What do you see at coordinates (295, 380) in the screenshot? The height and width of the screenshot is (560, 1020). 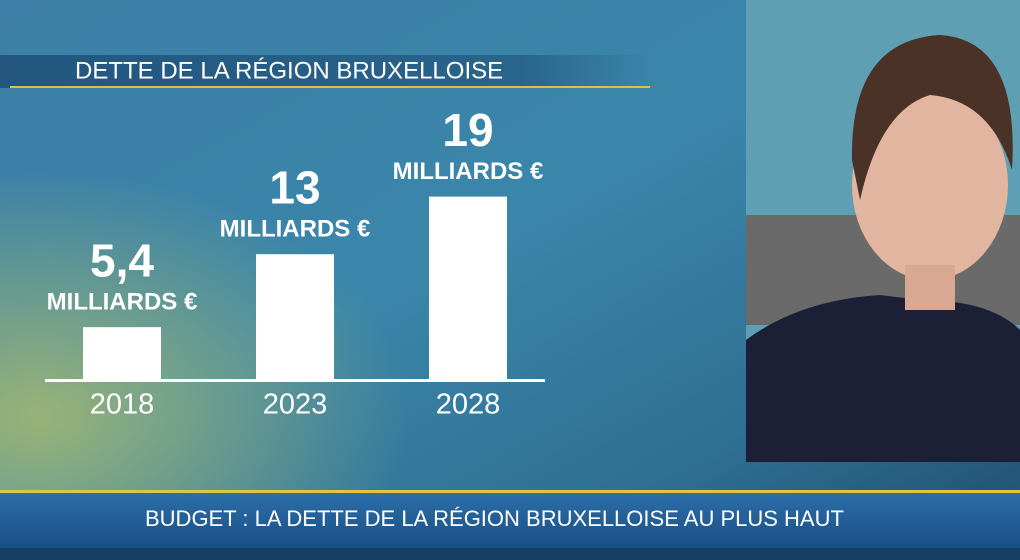 I see `baseline` at bounding box center [295, 380].